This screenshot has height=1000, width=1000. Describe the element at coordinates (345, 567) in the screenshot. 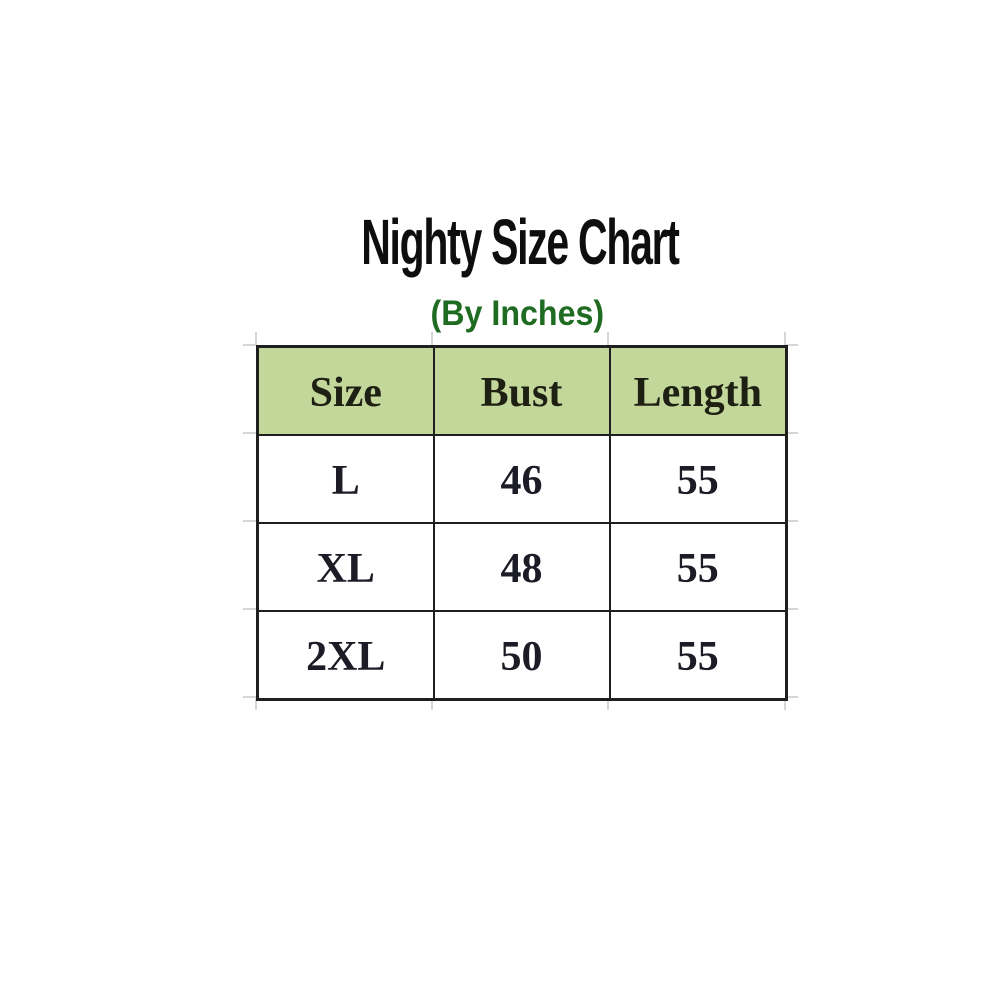

I see `cell-size: XL` at that location.